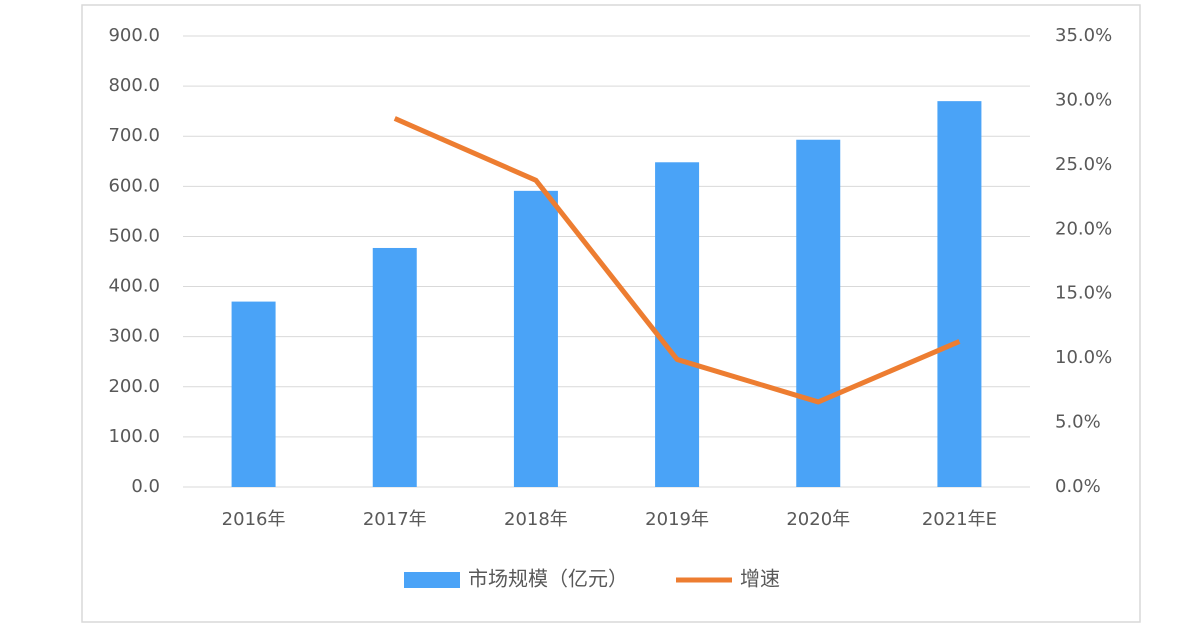 Image resolution: width=1200 pixels, height=634 pixels. Describe the element at coordinates (134, 386) in the screenshot. I see `y-tick-label: 200.0` at that location.